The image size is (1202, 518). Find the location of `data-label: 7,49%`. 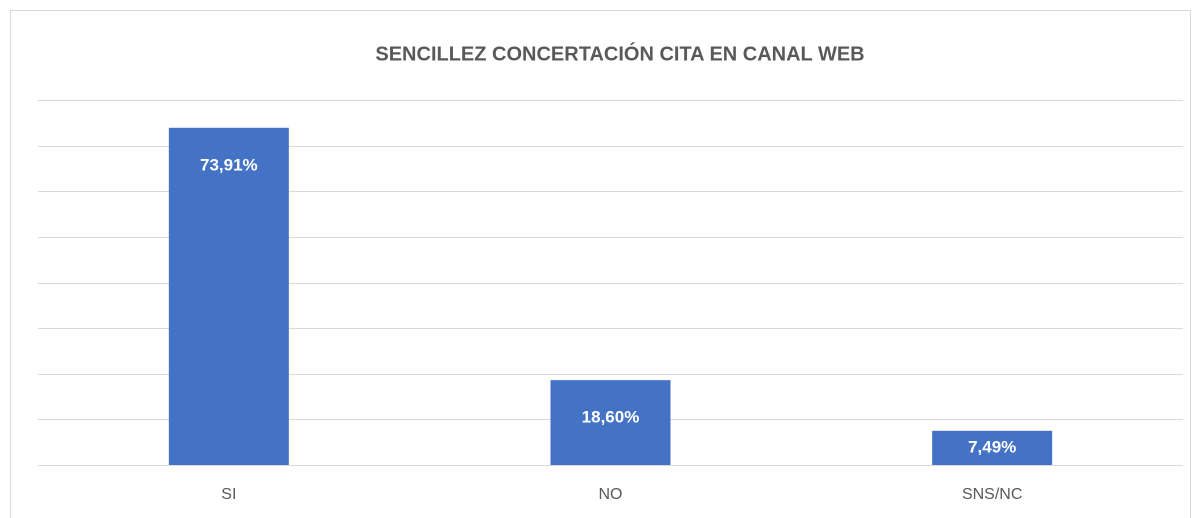

data-label: 7,49% is located at coordinates (992, 446).